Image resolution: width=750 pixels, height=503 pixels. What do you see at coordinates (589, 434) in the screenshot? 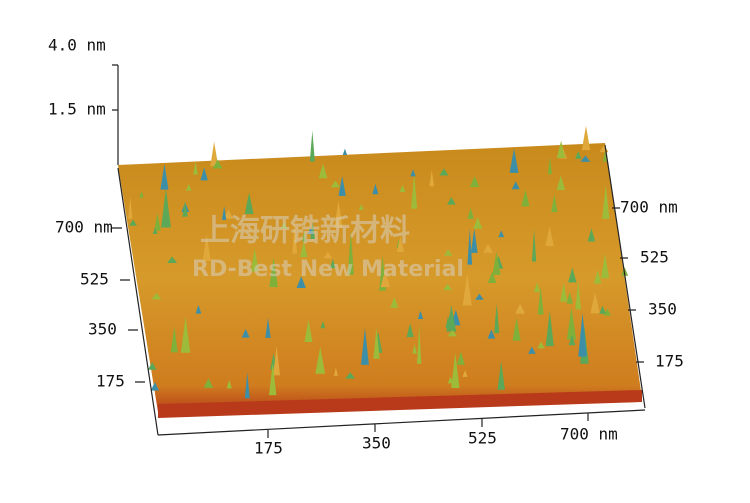
I see `bottom-label: 700 nm` at bounding box center [589, 434].